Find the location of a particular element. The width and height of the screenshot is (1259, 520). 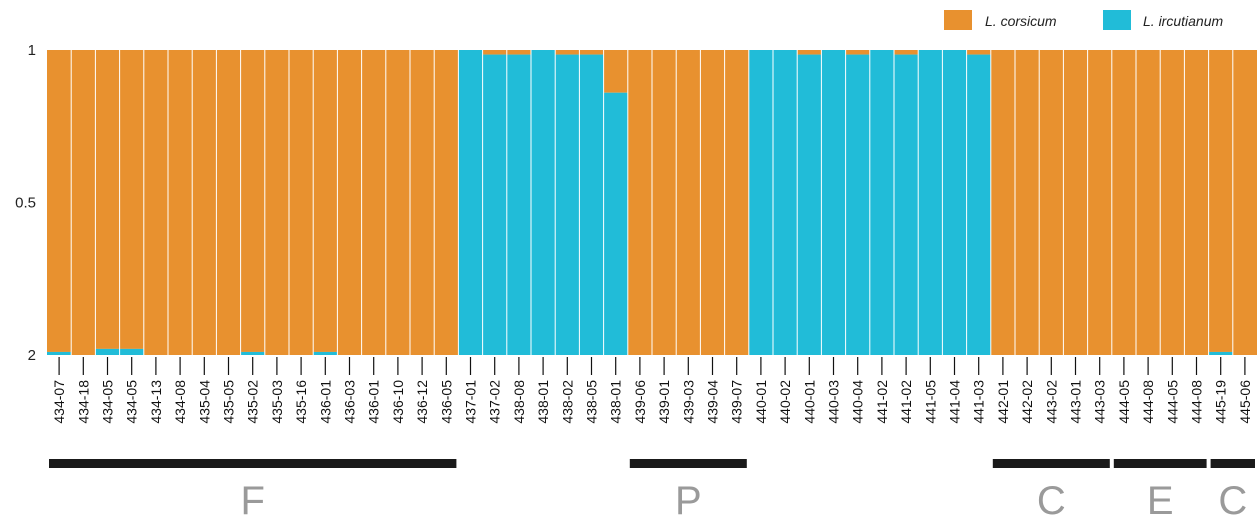

legend-swatch-ircutianum is located at coordinates (1117, 20).